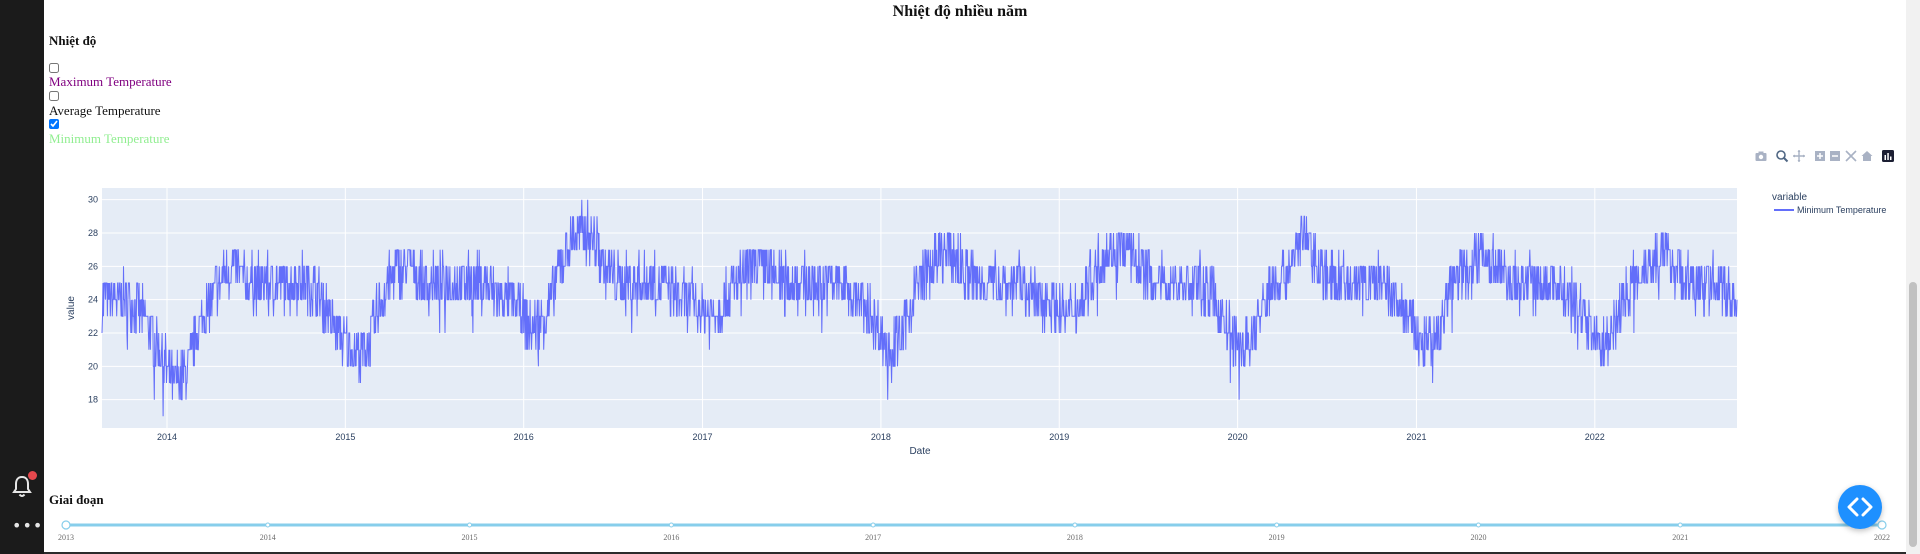 This screenshot has width=1920, height=554. I want to click on x-tick-label: 2014, so click(167, 437).